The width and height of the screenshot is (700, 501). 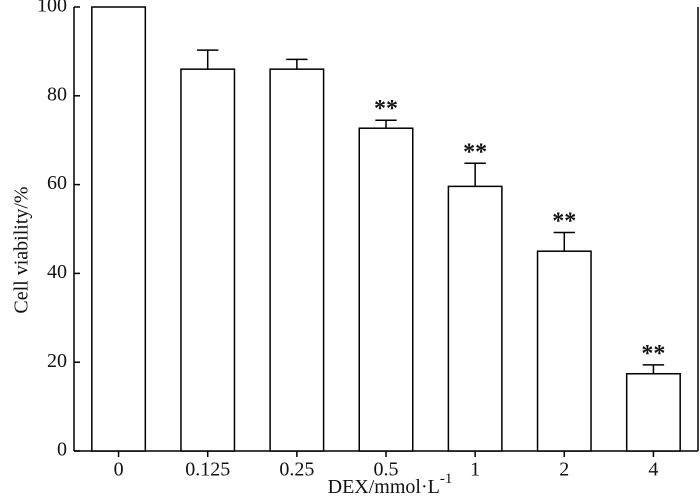 I want to click on y-tick-label: 100, so click(x=52, y=8).